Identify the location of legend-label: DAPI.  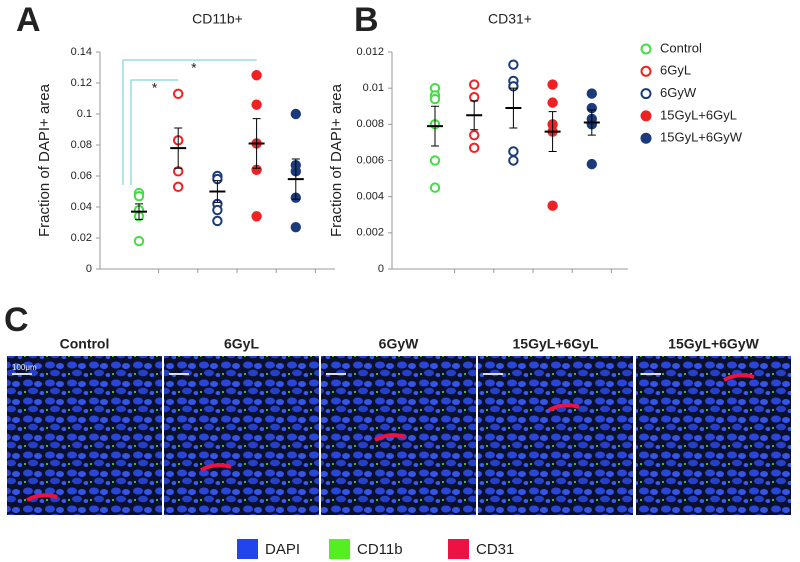
(282, 549).